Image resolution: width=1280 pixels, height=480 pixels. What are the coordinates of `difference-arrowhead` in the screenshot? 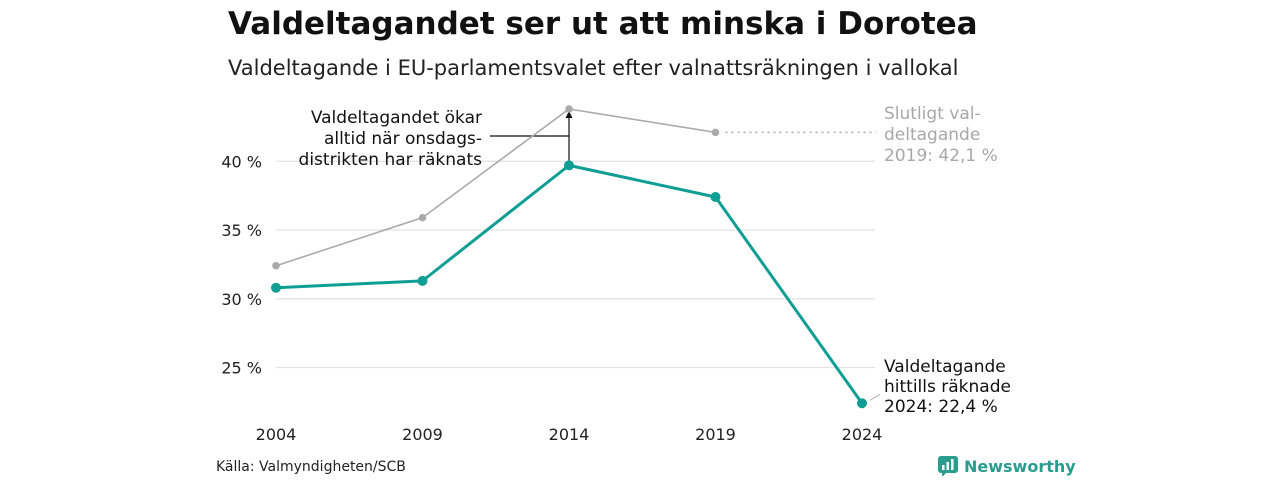 It's located at (569, 114).